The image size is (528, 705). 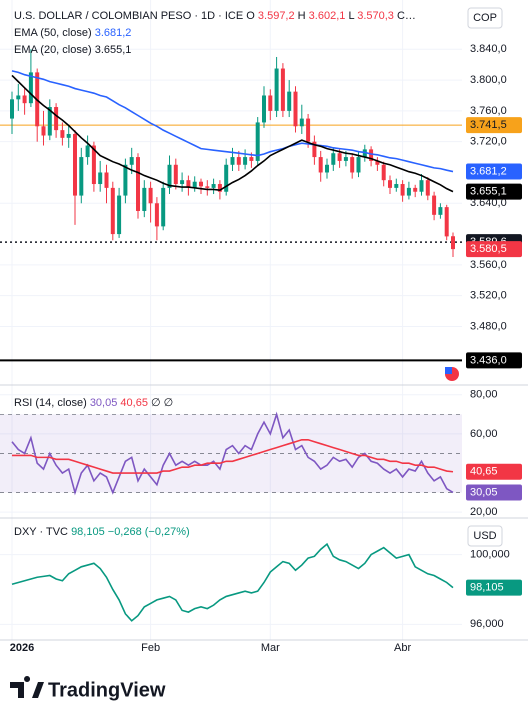 I want to click on header: RSI (14, close) 30,05 40,65 ∅ ∅, so click(x=93, y=403).